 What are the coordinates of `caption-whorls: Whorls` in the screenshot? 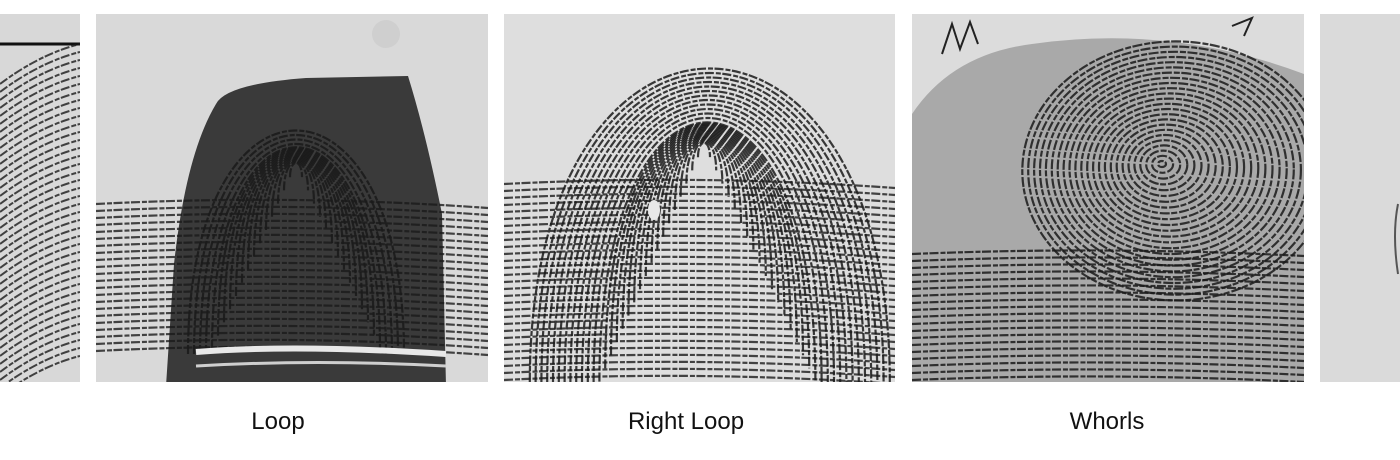 It's located at (1107, 421).